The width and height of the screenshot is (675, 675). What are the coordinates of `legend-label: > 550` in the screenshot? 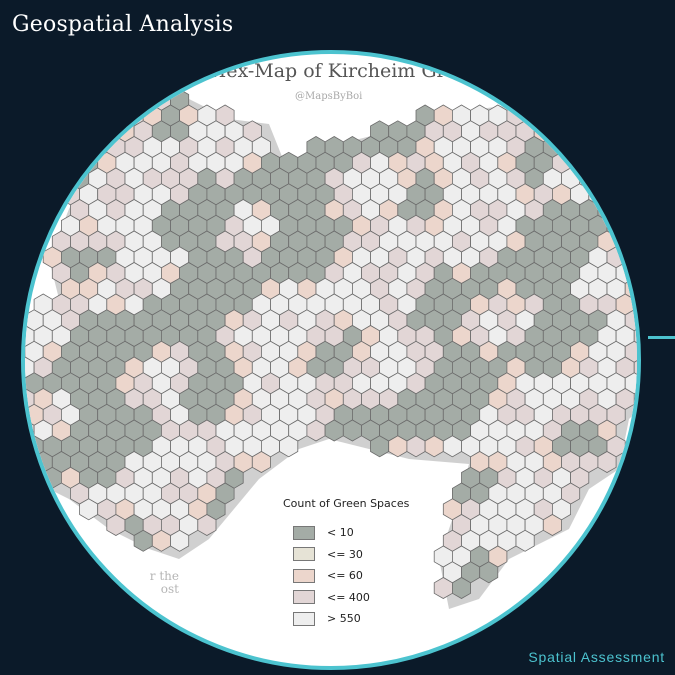 It's located at (344, 619).